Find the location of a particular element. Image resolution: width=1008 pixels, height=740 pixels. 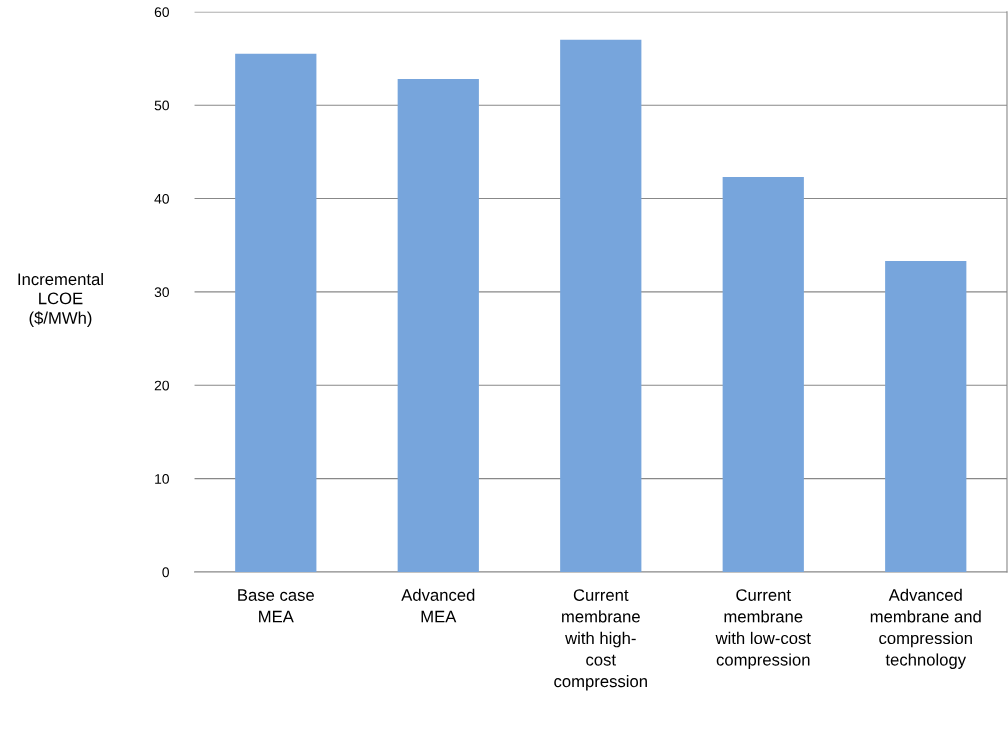

y-tick-label: 30 is located at coordinates (161, 292).